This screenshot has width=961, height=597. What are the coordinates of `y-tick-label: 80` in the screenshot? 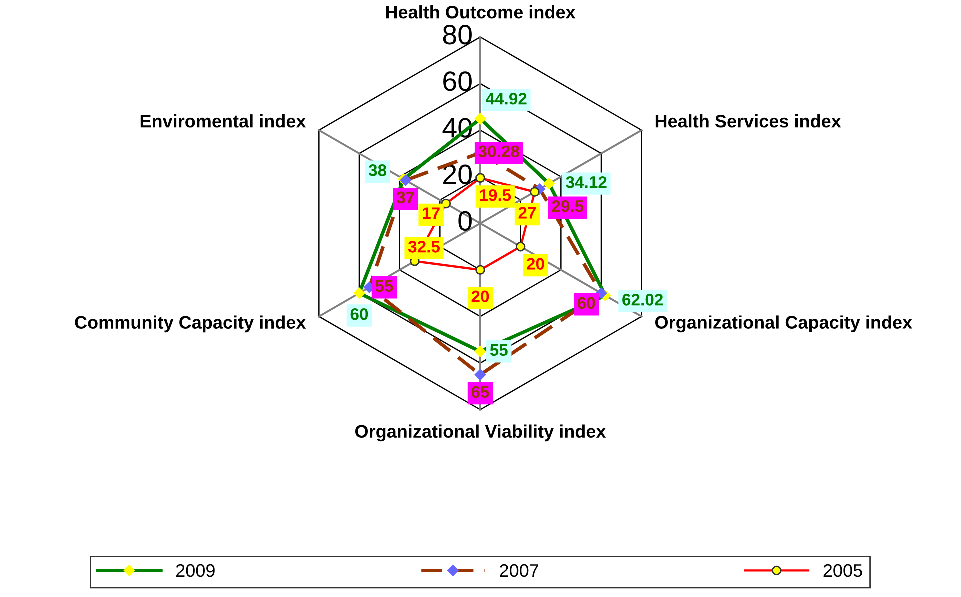 It's located at (457, 35).